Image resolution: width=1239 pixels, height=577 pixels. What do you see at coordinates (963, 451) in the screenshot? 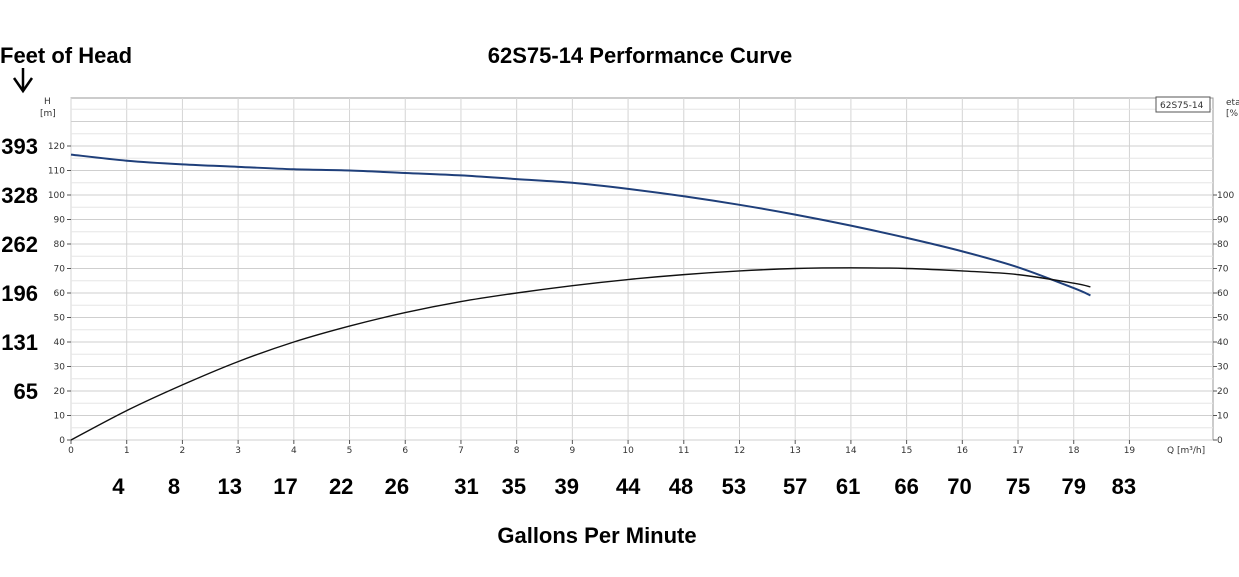
I see `x-tick-label: 16` at bounding box center [963, 451].